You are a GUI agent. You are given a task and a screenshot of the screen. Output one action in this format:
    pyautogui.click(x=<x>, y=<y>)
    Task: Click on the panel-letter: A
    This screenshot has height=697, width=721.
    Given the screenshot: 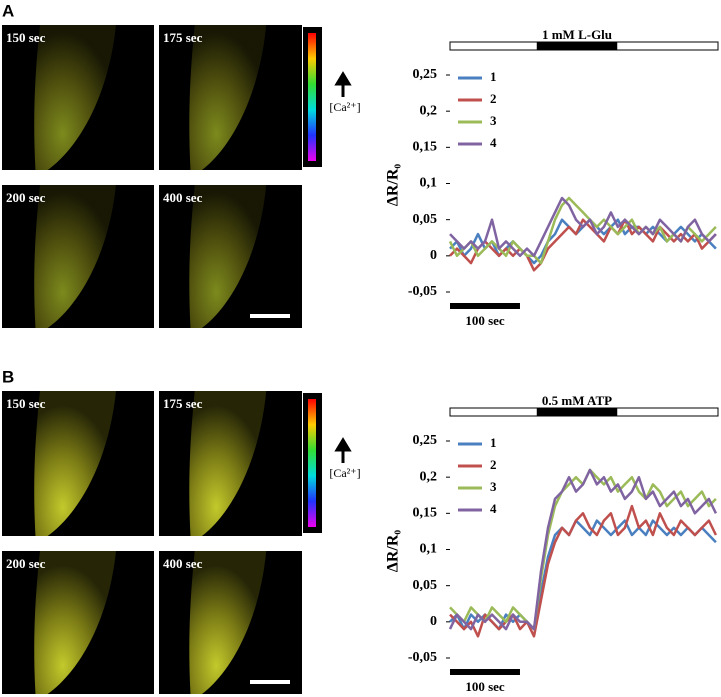 What is the action you would take?
    pyautogui.click(x=8, y=10)
    